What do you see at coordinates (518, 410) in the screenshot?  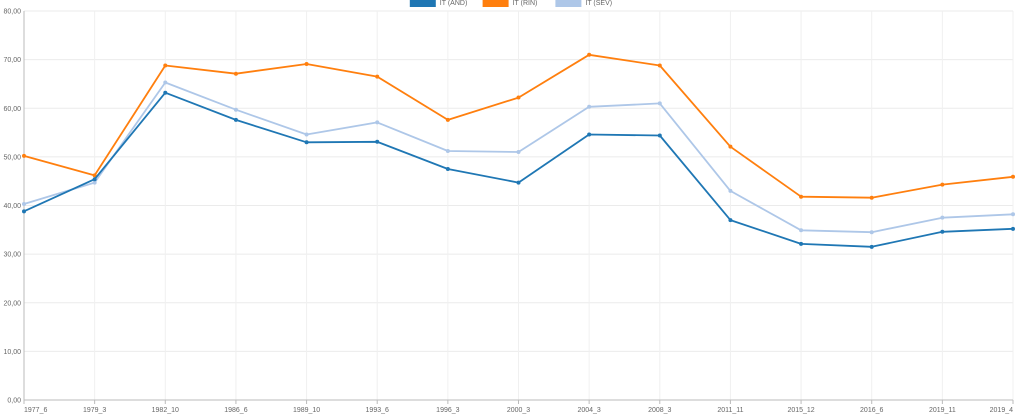 I see `x-tick-label: 2000_3` at bounding box center [518, 410].